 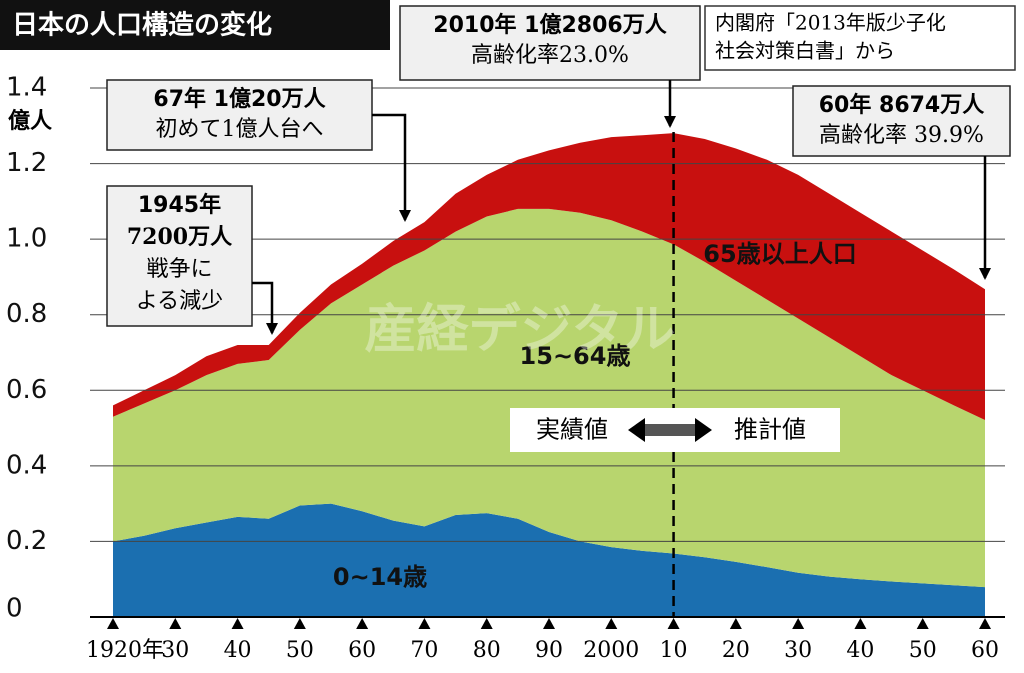 I want to click on chart-title: 日本の人口構造の変化, so click(x=142, y=25).